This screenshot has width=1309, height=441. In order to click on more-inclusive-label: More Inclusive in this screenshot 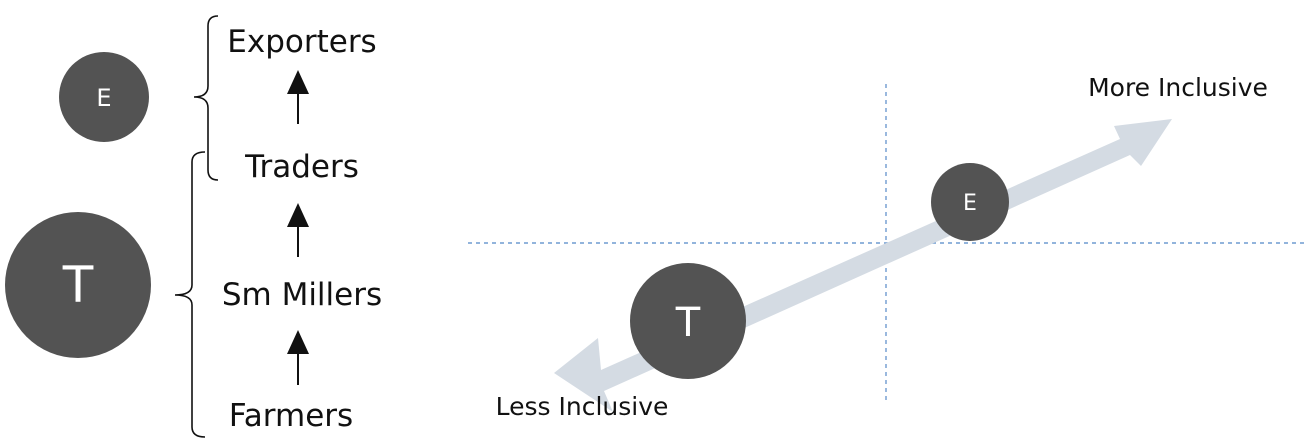, I will do `click(1178, 87)`.